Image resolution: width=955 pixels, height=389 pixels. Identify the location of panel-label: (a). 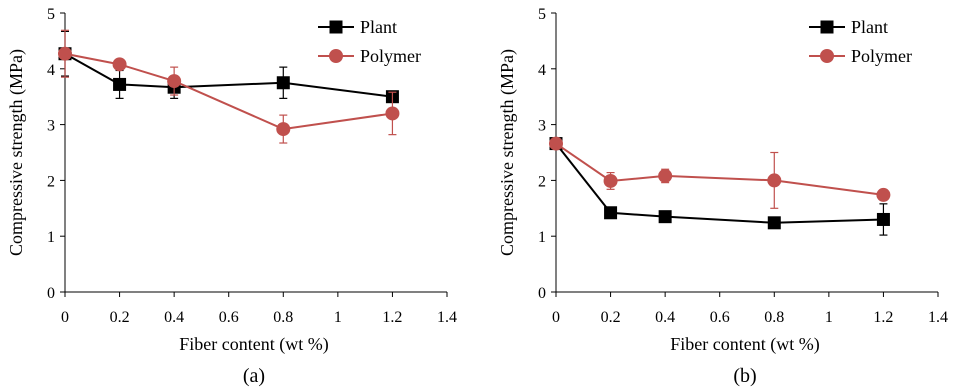
(254, 376).